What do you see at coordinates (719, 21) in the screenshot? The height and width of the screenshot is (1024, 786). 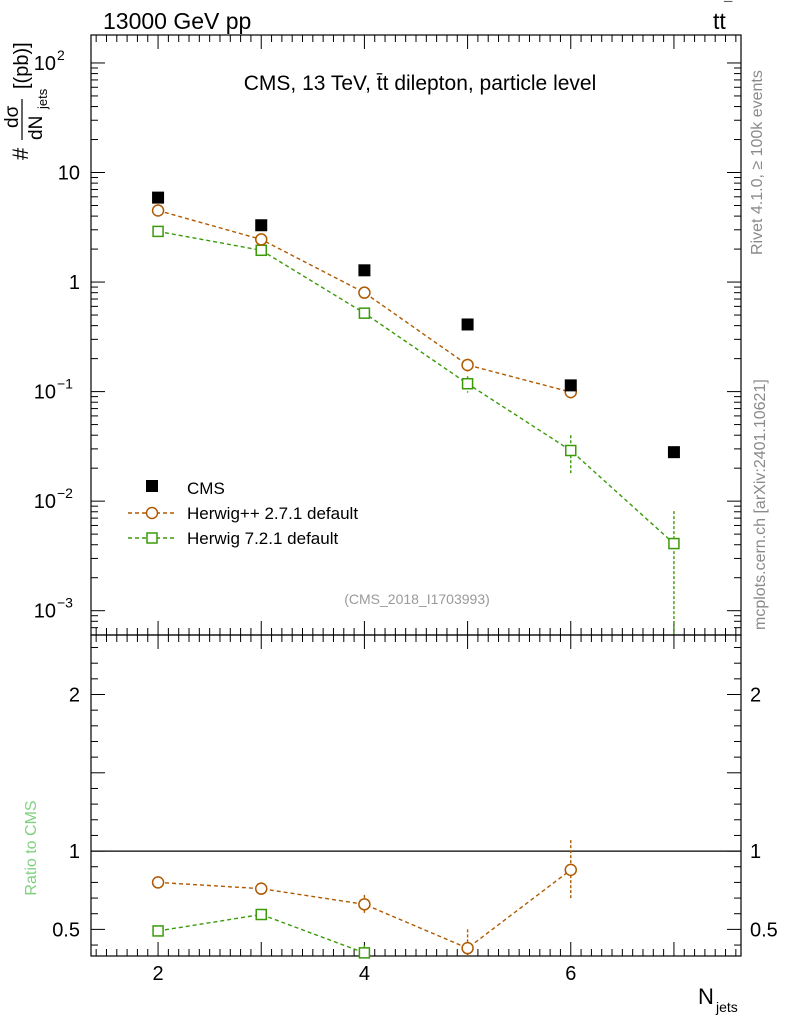 I see `header-right: tt` at bounding box center [719, 21].